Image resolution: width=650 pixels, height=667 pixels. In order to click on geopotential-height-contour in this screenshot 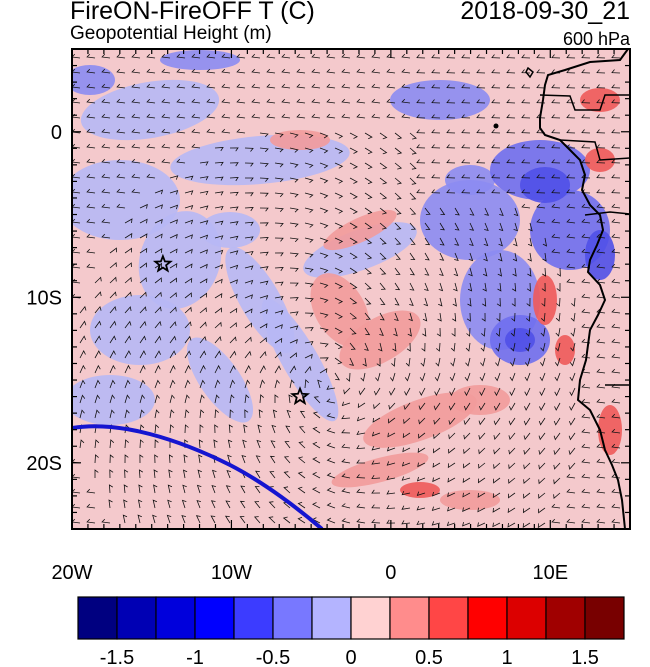, I will do `click(198, 476)`.